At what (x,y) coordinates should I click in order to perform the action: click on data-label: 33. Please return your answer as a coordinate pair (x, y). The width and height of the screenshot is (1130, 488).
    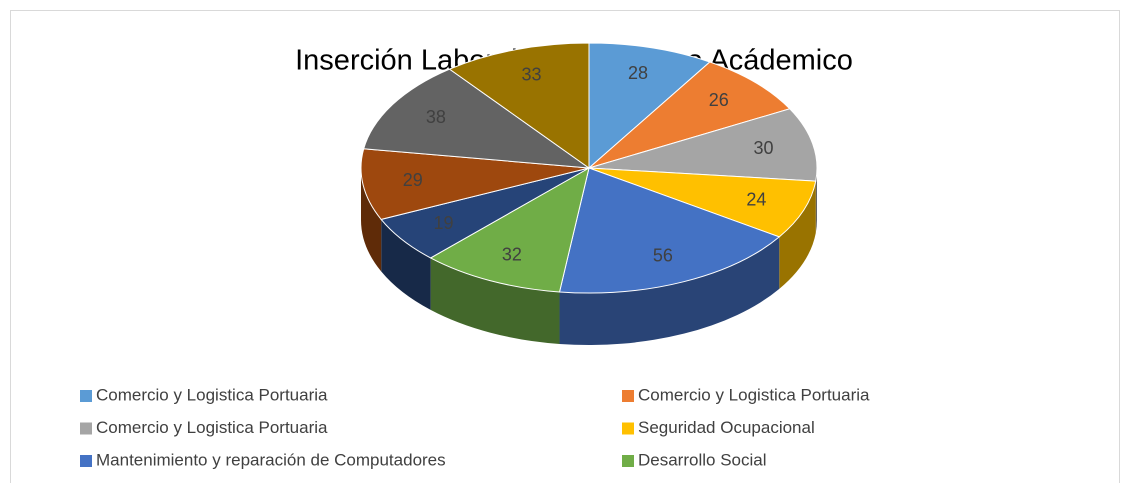
    Looking at the image, I should click on (532, 74).